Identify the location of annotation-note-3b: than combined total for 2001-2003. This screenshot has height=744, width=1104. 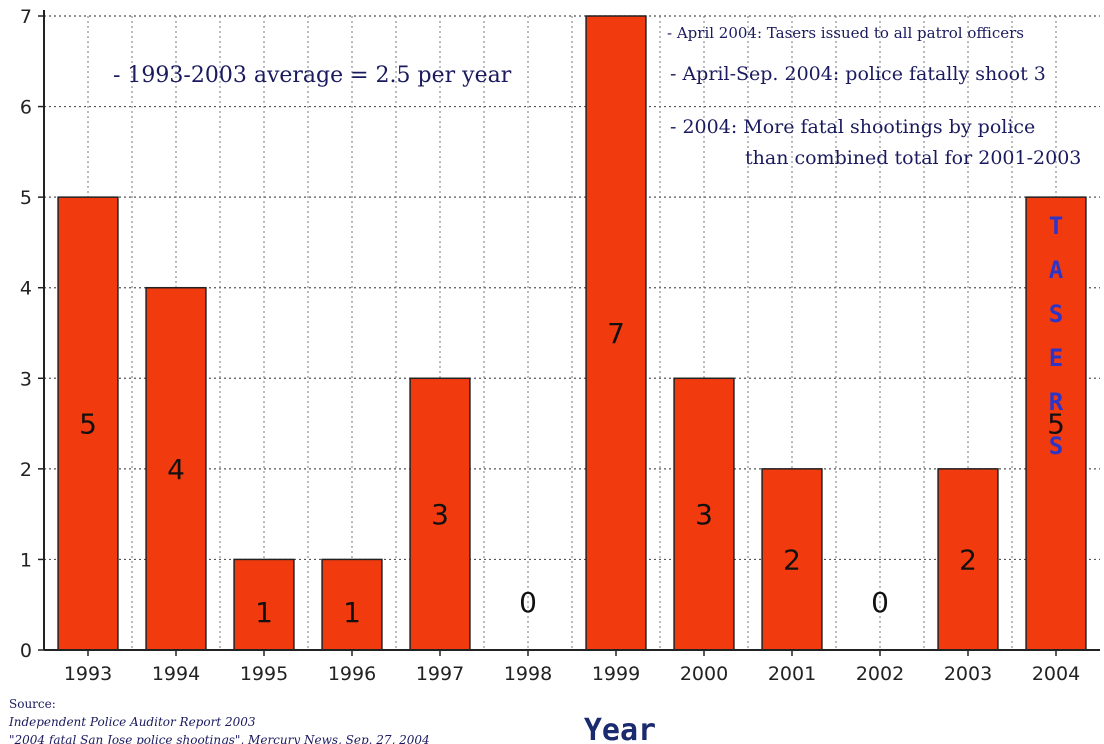
(913, 158).